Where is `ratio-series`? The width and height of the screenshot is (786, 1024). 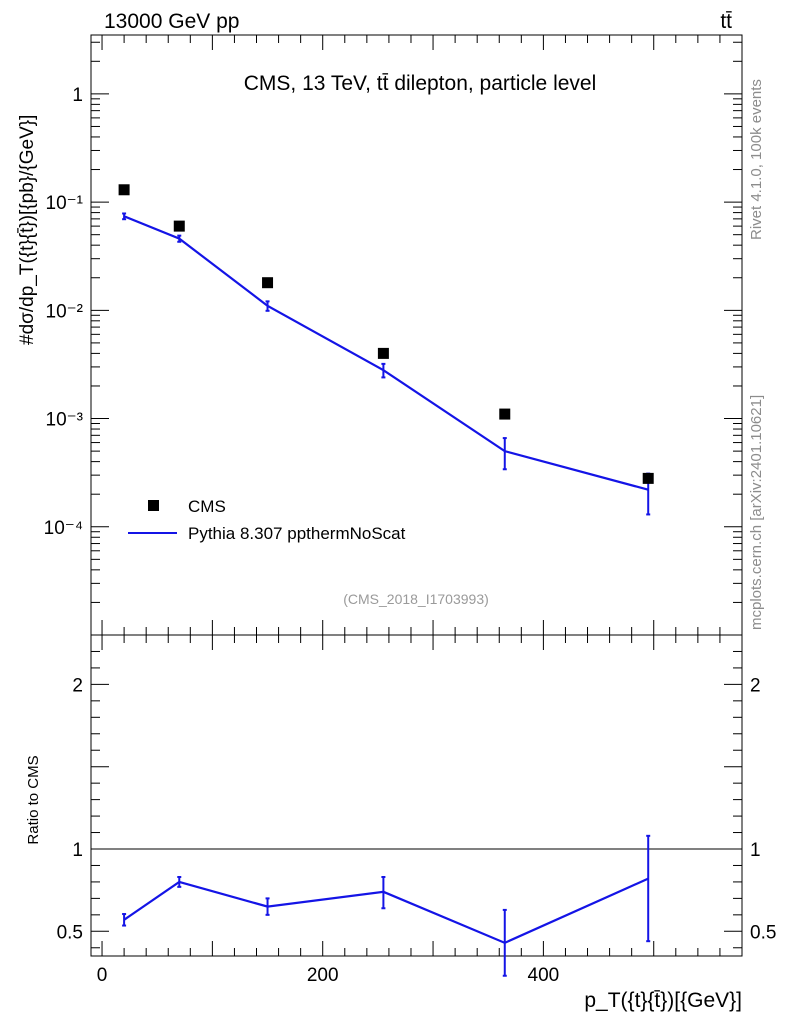
ratio-series is located at coordinates (386, 905).